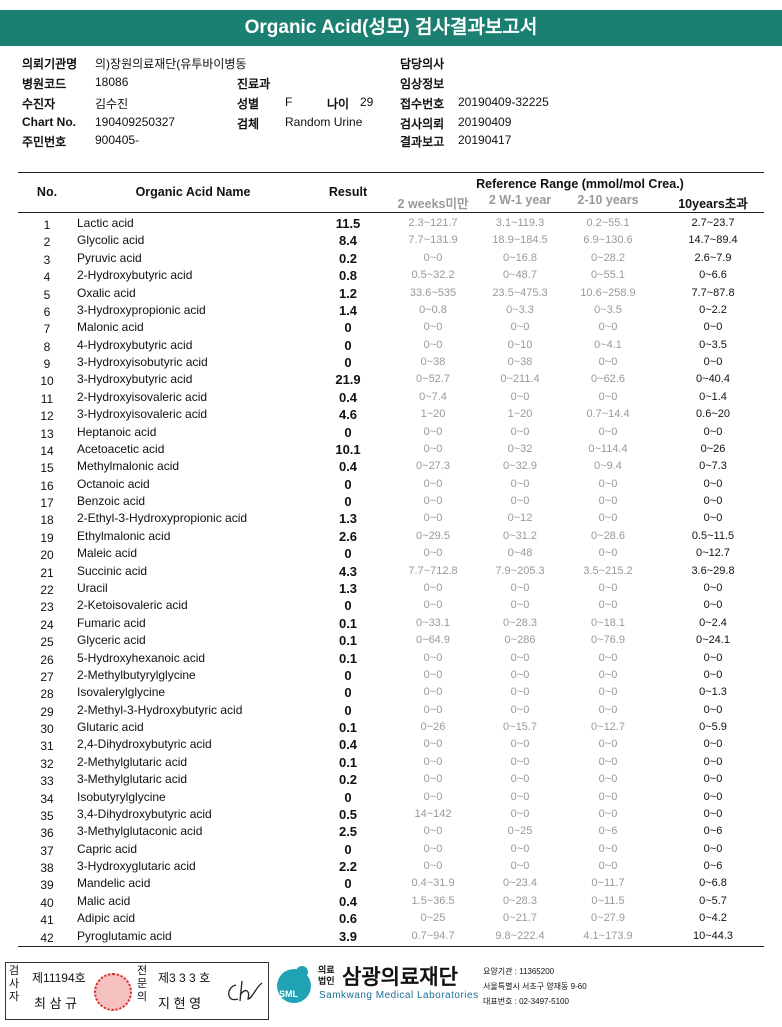  What do you see at coordinates (47, 242) in the screenshot?
I see `row-number: 2` at bounding box center [47, 242].